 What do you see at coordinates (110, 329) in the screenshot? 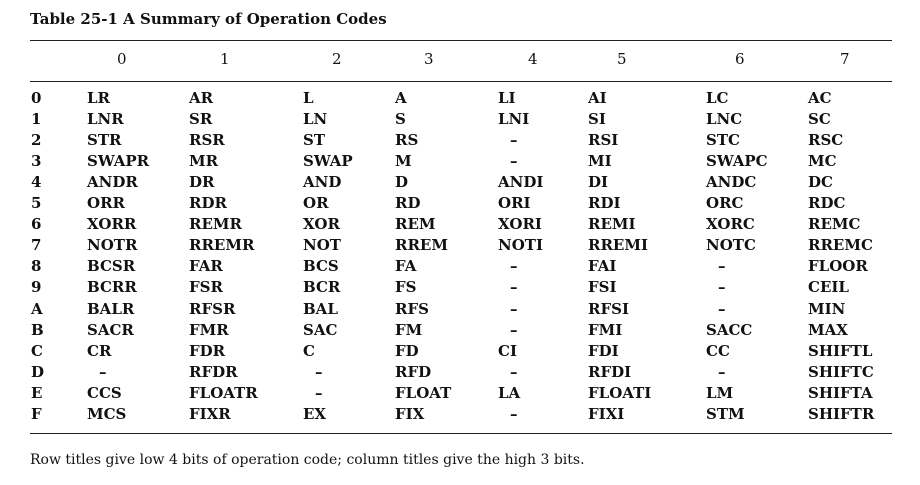
I see `opcode-cell: SACR` at bounding box center [110, 329].